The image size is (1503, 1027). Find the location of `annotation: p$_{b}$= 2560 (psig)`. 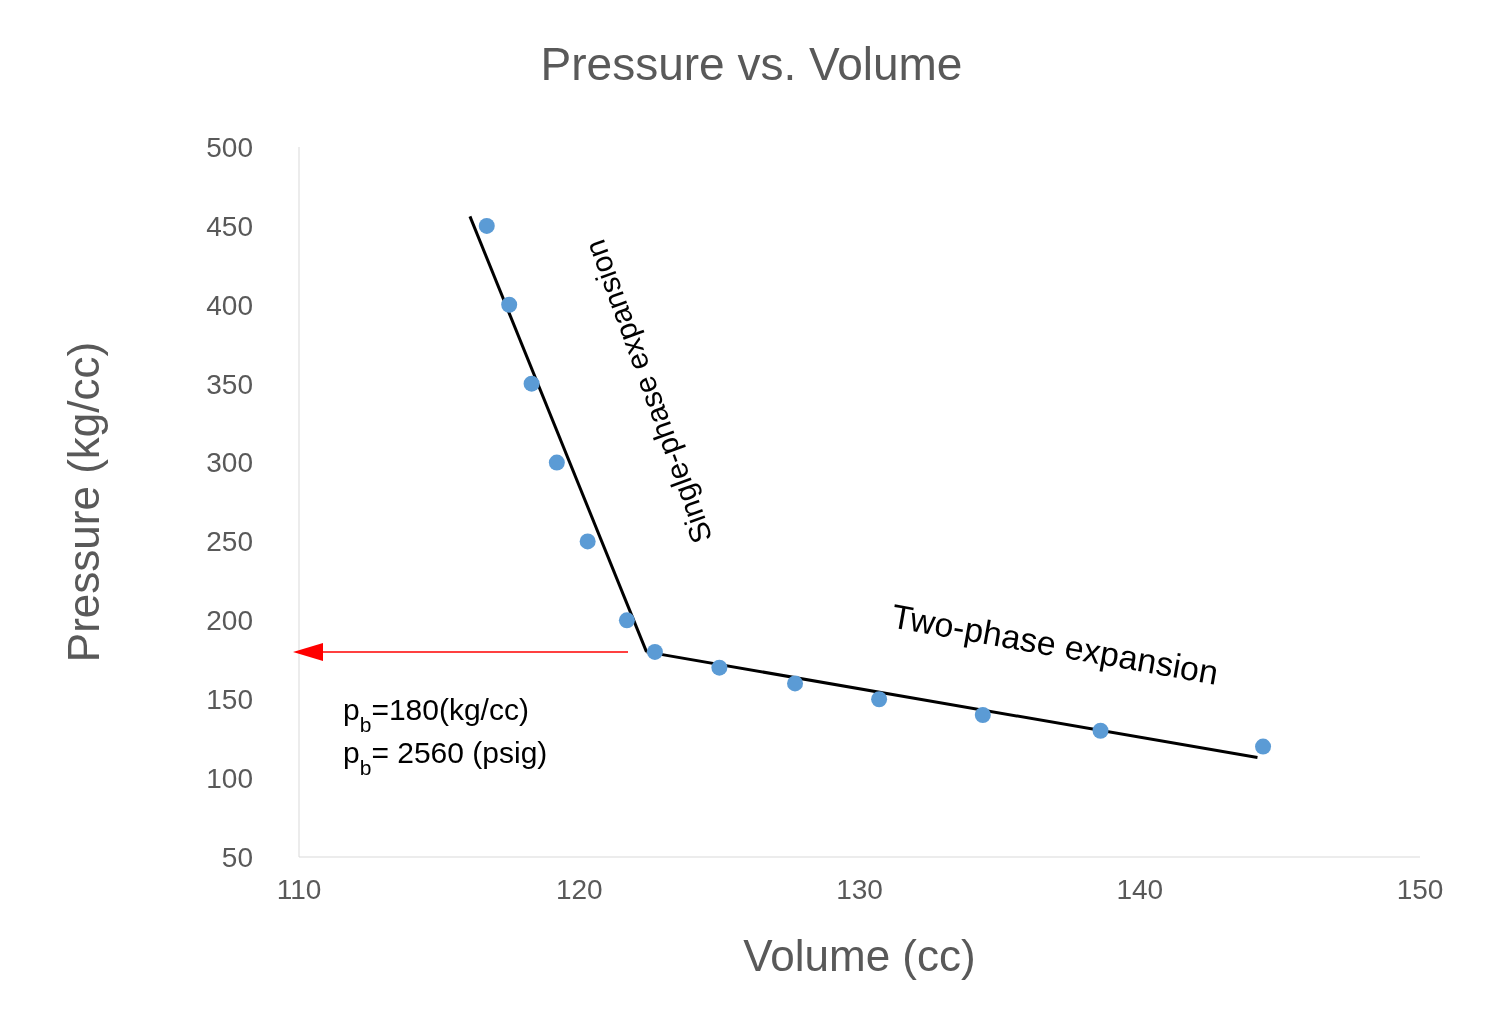

annotation: p$_{b}$= 2560 (psig) is located at coordinates (445, 757).